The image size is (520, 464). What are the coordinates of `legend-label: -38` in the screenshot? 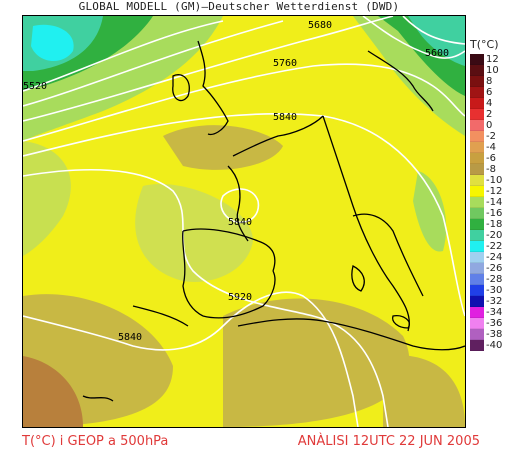 It's located at (494, 334).